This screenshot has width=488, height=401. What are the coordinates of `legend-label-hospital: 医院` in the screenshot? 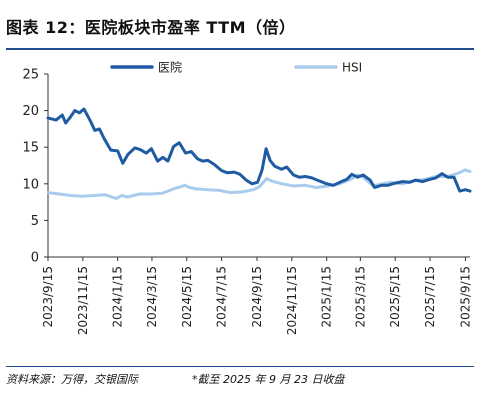 It's located at (170, 68).